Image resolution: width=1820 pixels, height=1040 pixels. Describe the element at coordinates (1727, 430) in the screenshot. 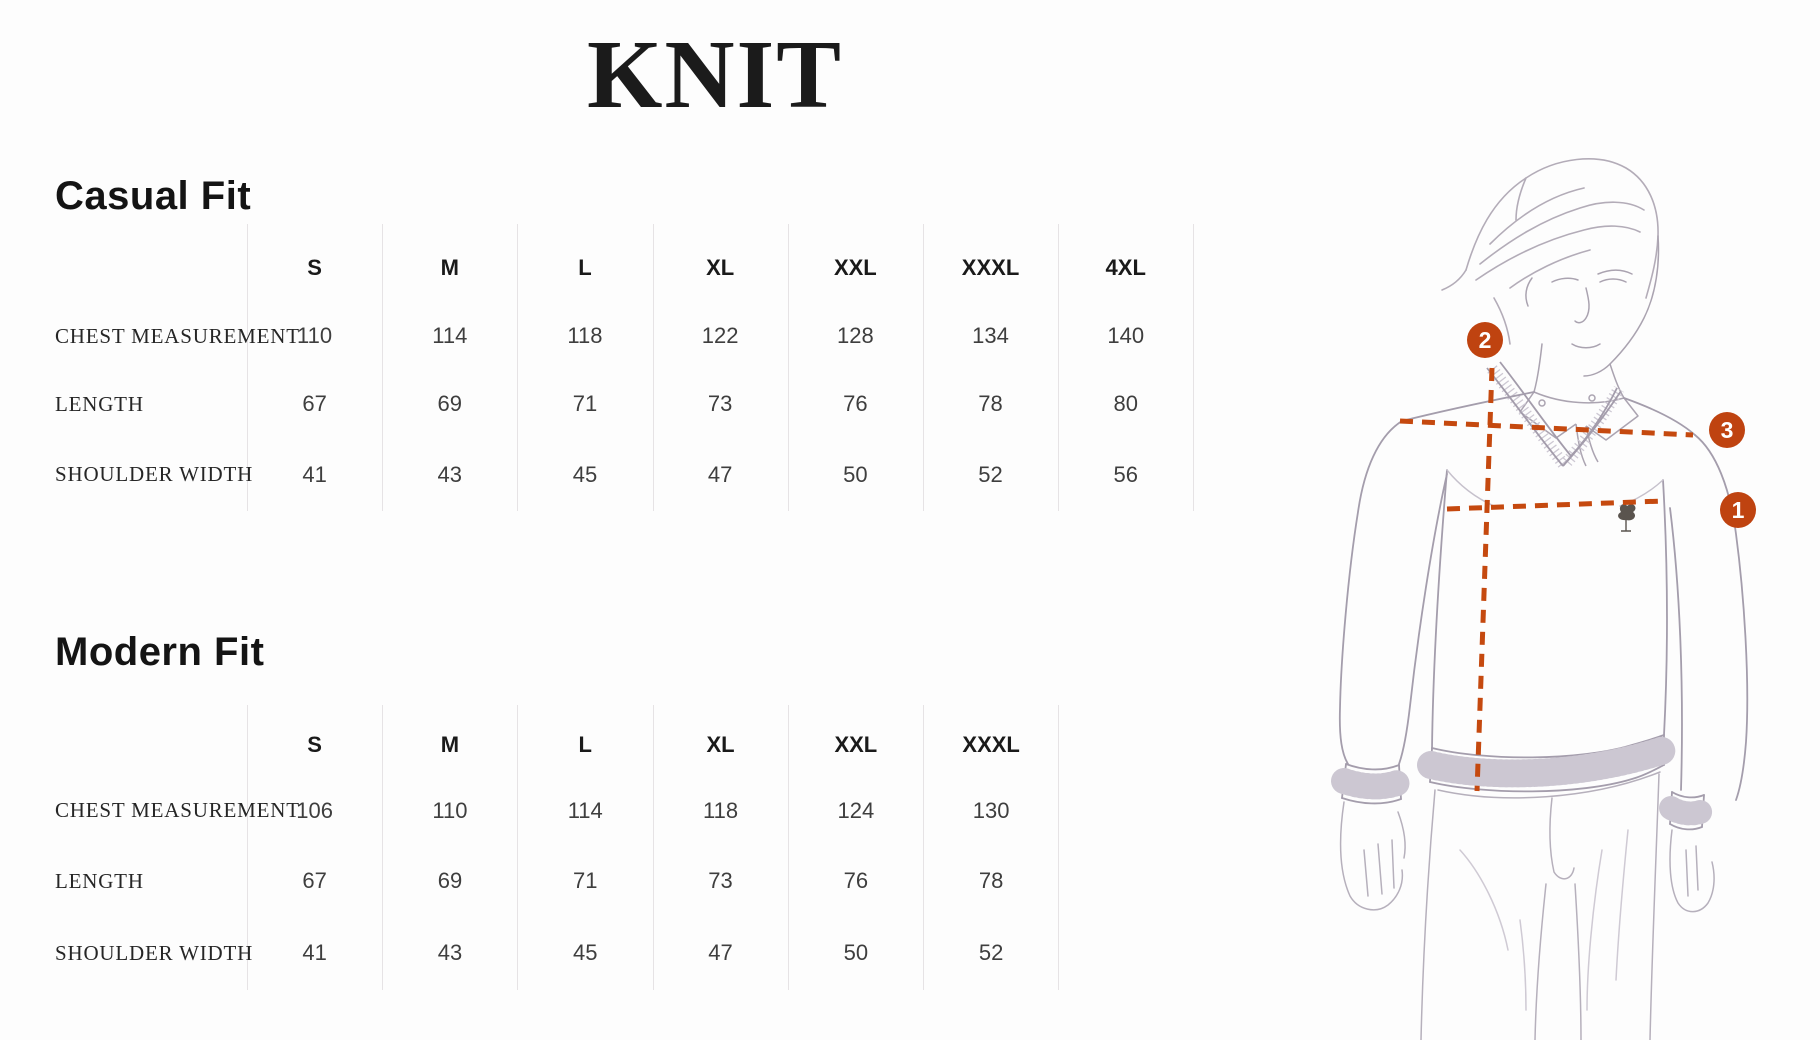

I see `measurement-marker-3: 3` at that location.